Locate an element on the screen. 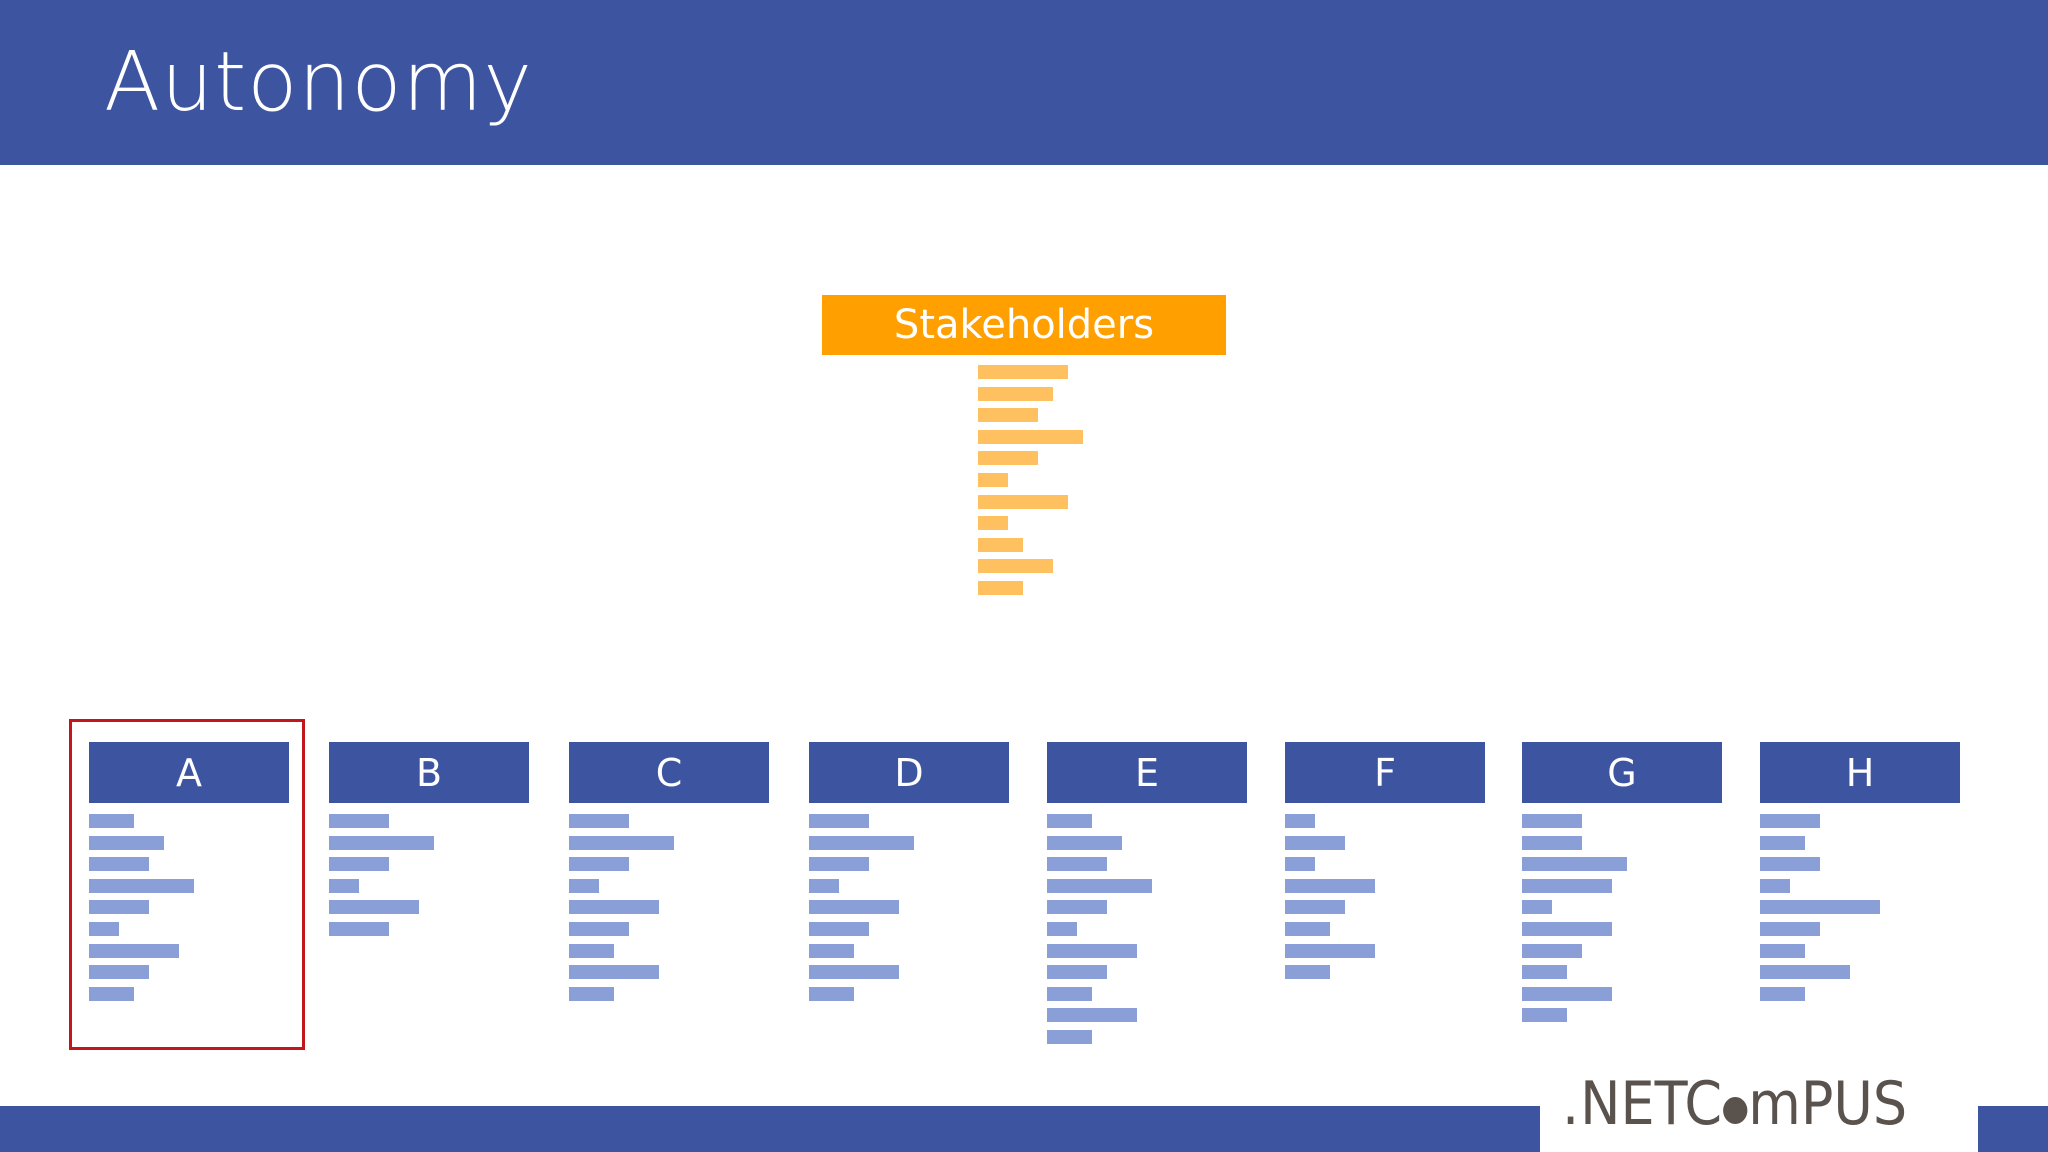 This screenshot has width=2048, height=1152. logo-net-text: NETC is located at coordinates (1651, 1104).